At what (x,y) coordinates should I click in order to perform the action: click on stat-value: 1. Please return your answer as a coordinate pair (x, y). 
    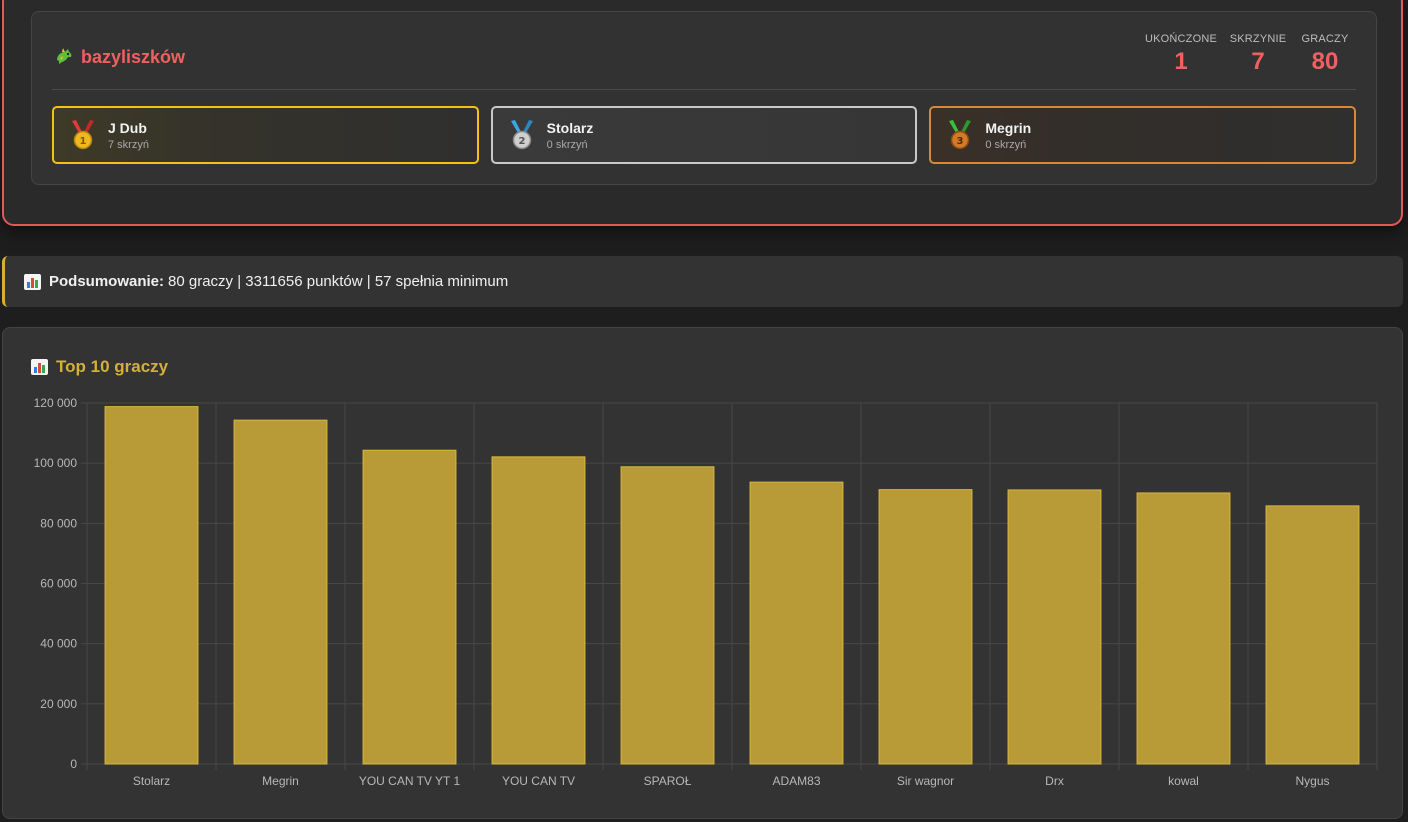
    Looking at the image, I should click on (1181, 61).